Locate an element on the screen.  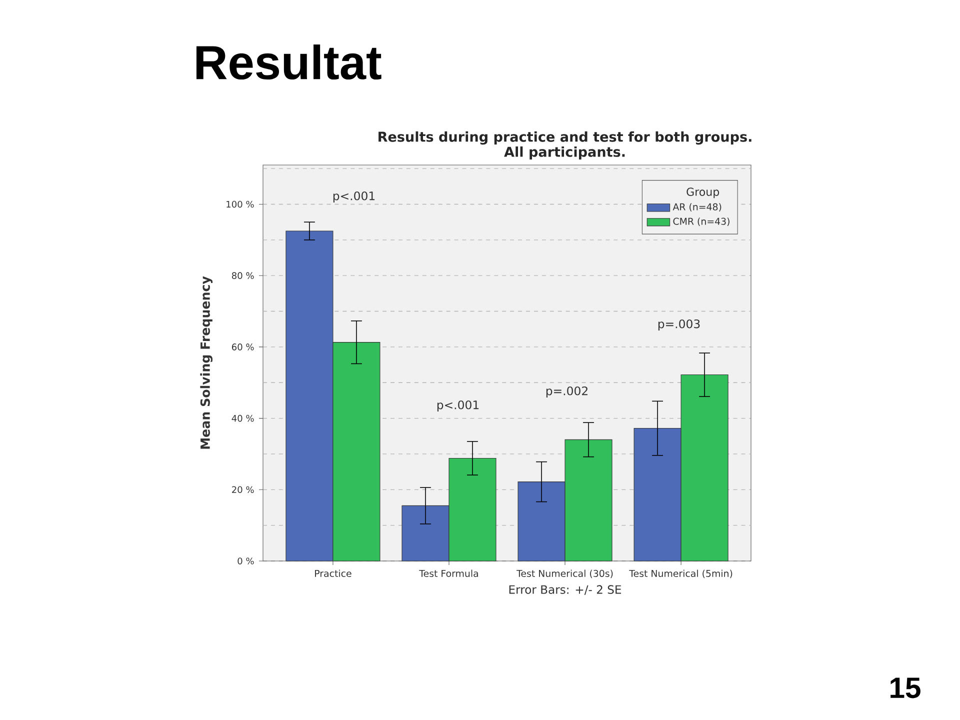
x-tick-label: Test Formula is located at coordinates (448, 573).